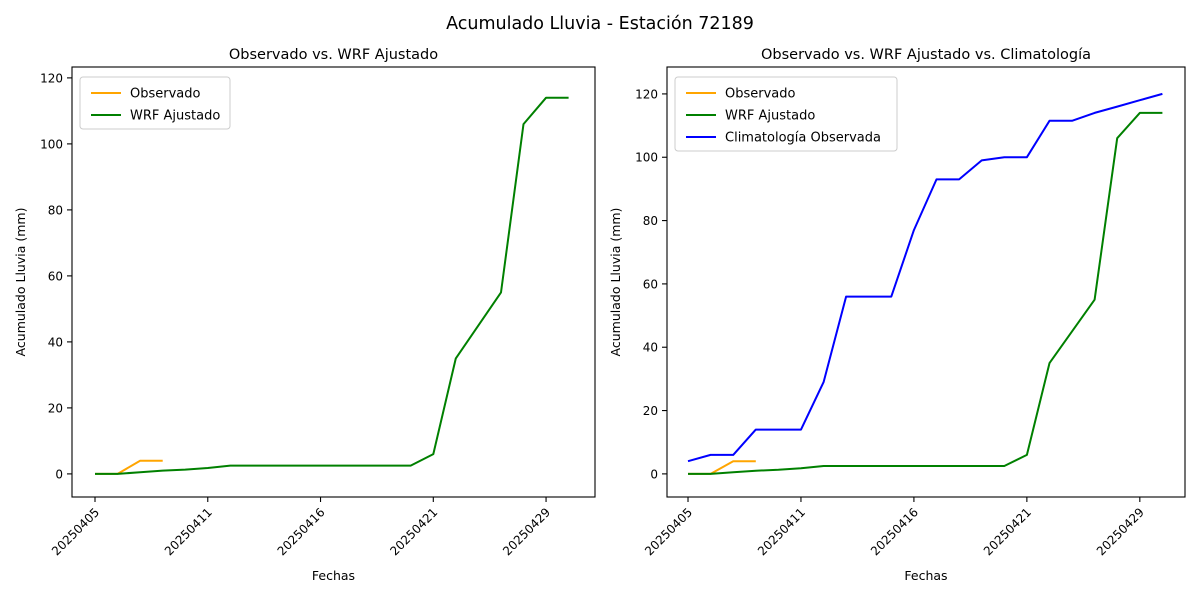 The image size is (1200, 600). What do you see at coordinates (600, 24) in the screenshot?
I see `figure-title: Acumulado Lluvia - Estación 72189` at bounding box center [600, 24].